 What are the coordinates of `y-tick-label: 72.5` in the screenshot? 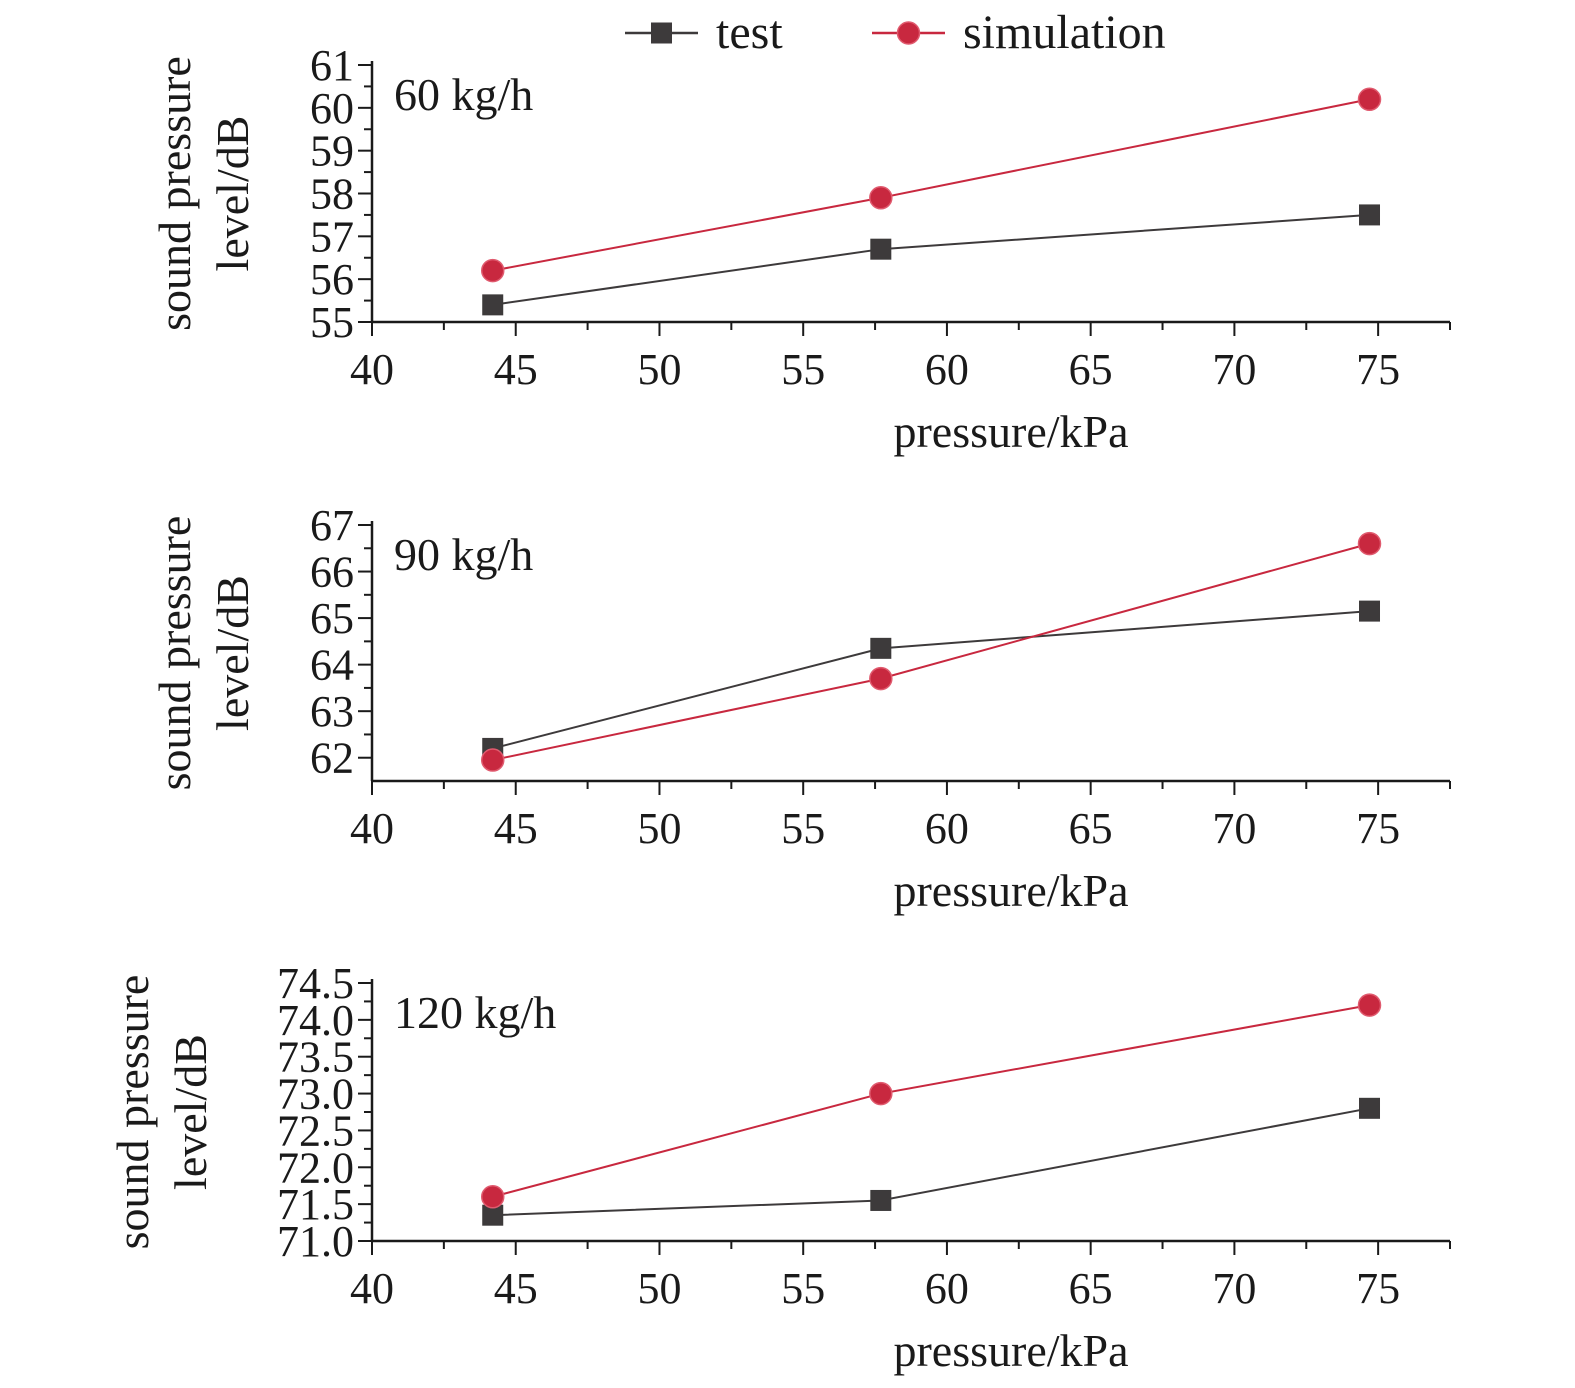 It's located at (315, 1130).